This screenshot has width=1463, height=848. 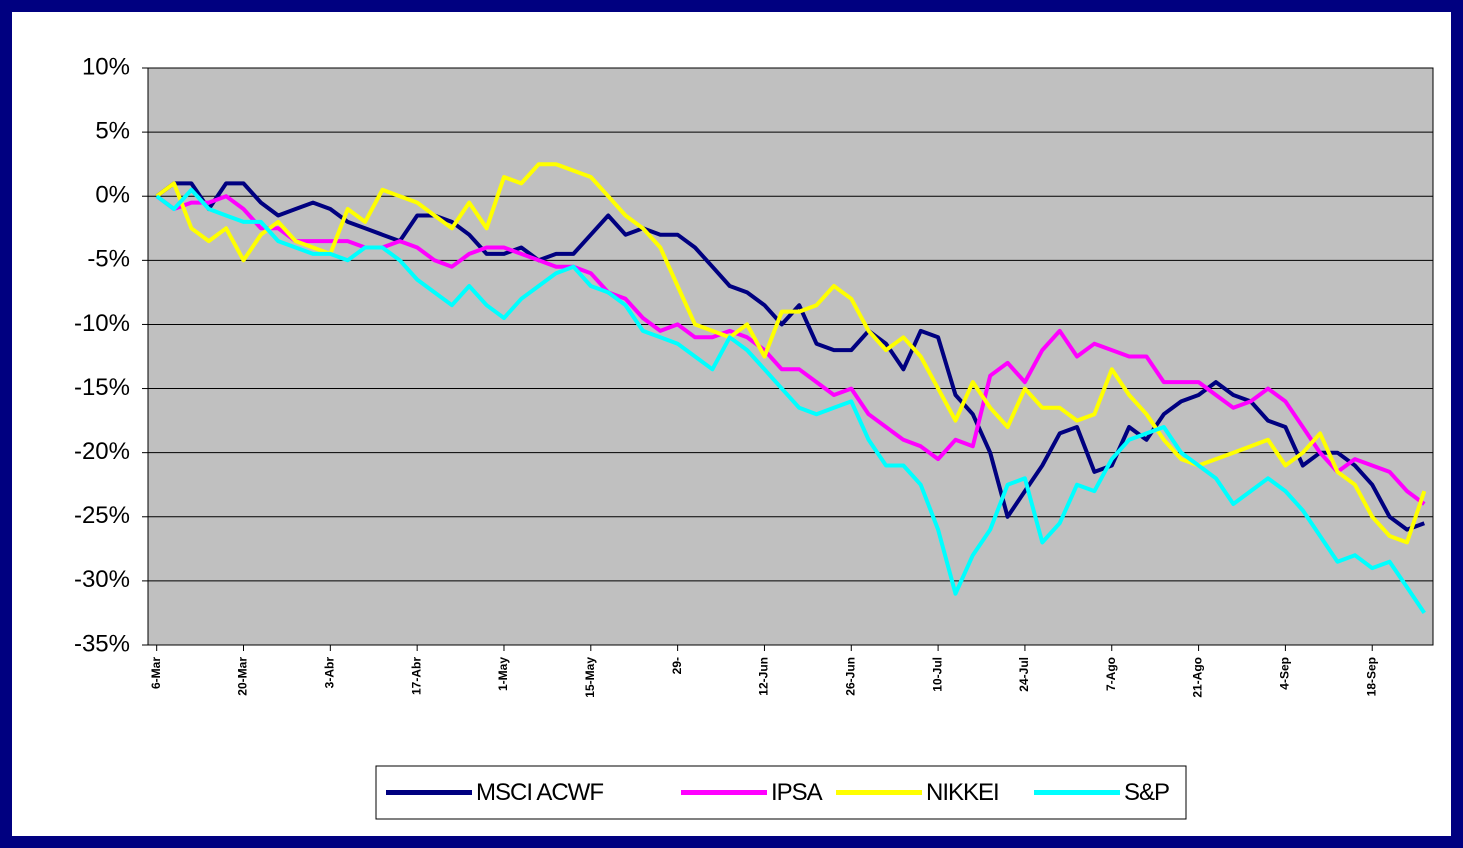 I want to click on y-tick-label: -35%, so click(x=102, y=643).